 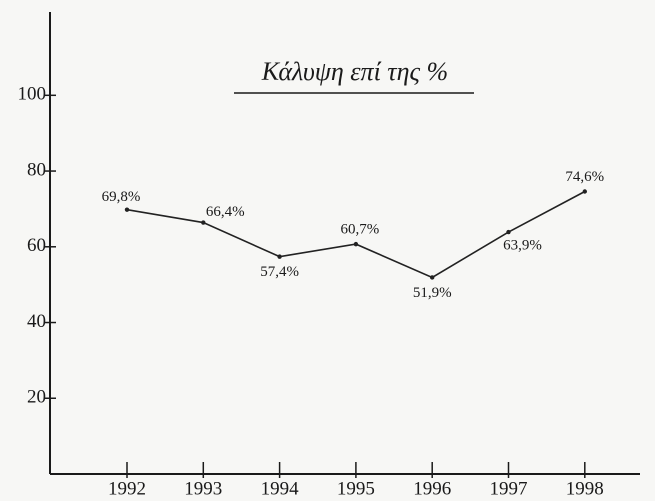 I want to click on data-label: 51,9%, so click(x=432, y=293).